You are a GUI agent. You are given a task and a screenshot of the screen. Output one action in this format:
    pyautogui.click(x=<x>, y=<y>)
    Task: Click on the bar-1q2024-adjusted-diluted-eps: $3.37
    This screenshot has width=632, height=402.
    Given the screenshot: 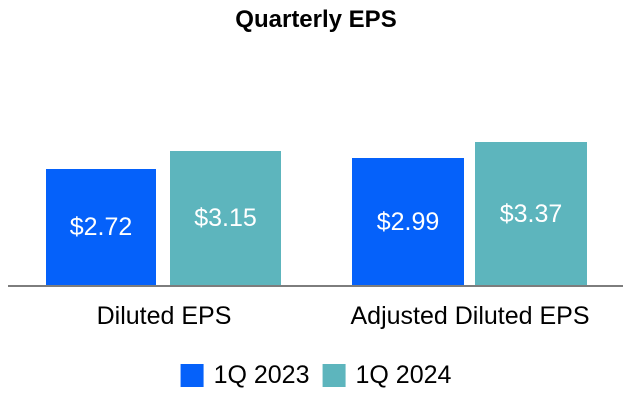 What is the action you would take?
    pyautogui.click(x=531, y=214)
    